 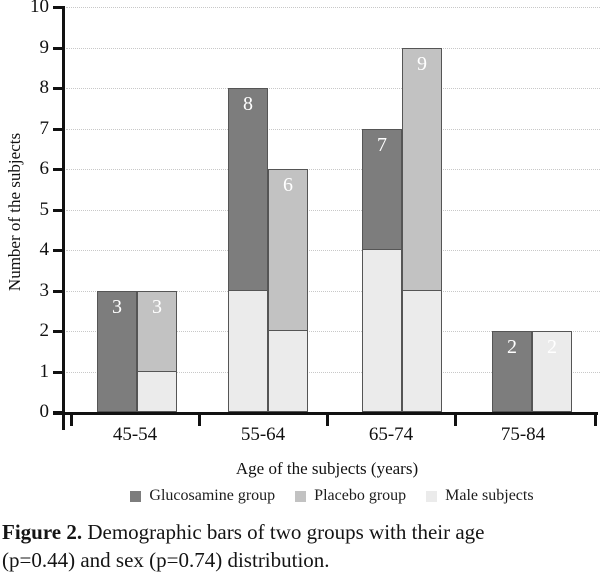 I want to click on bar-placebo-75-84: 2, so click(x=552, y=371).